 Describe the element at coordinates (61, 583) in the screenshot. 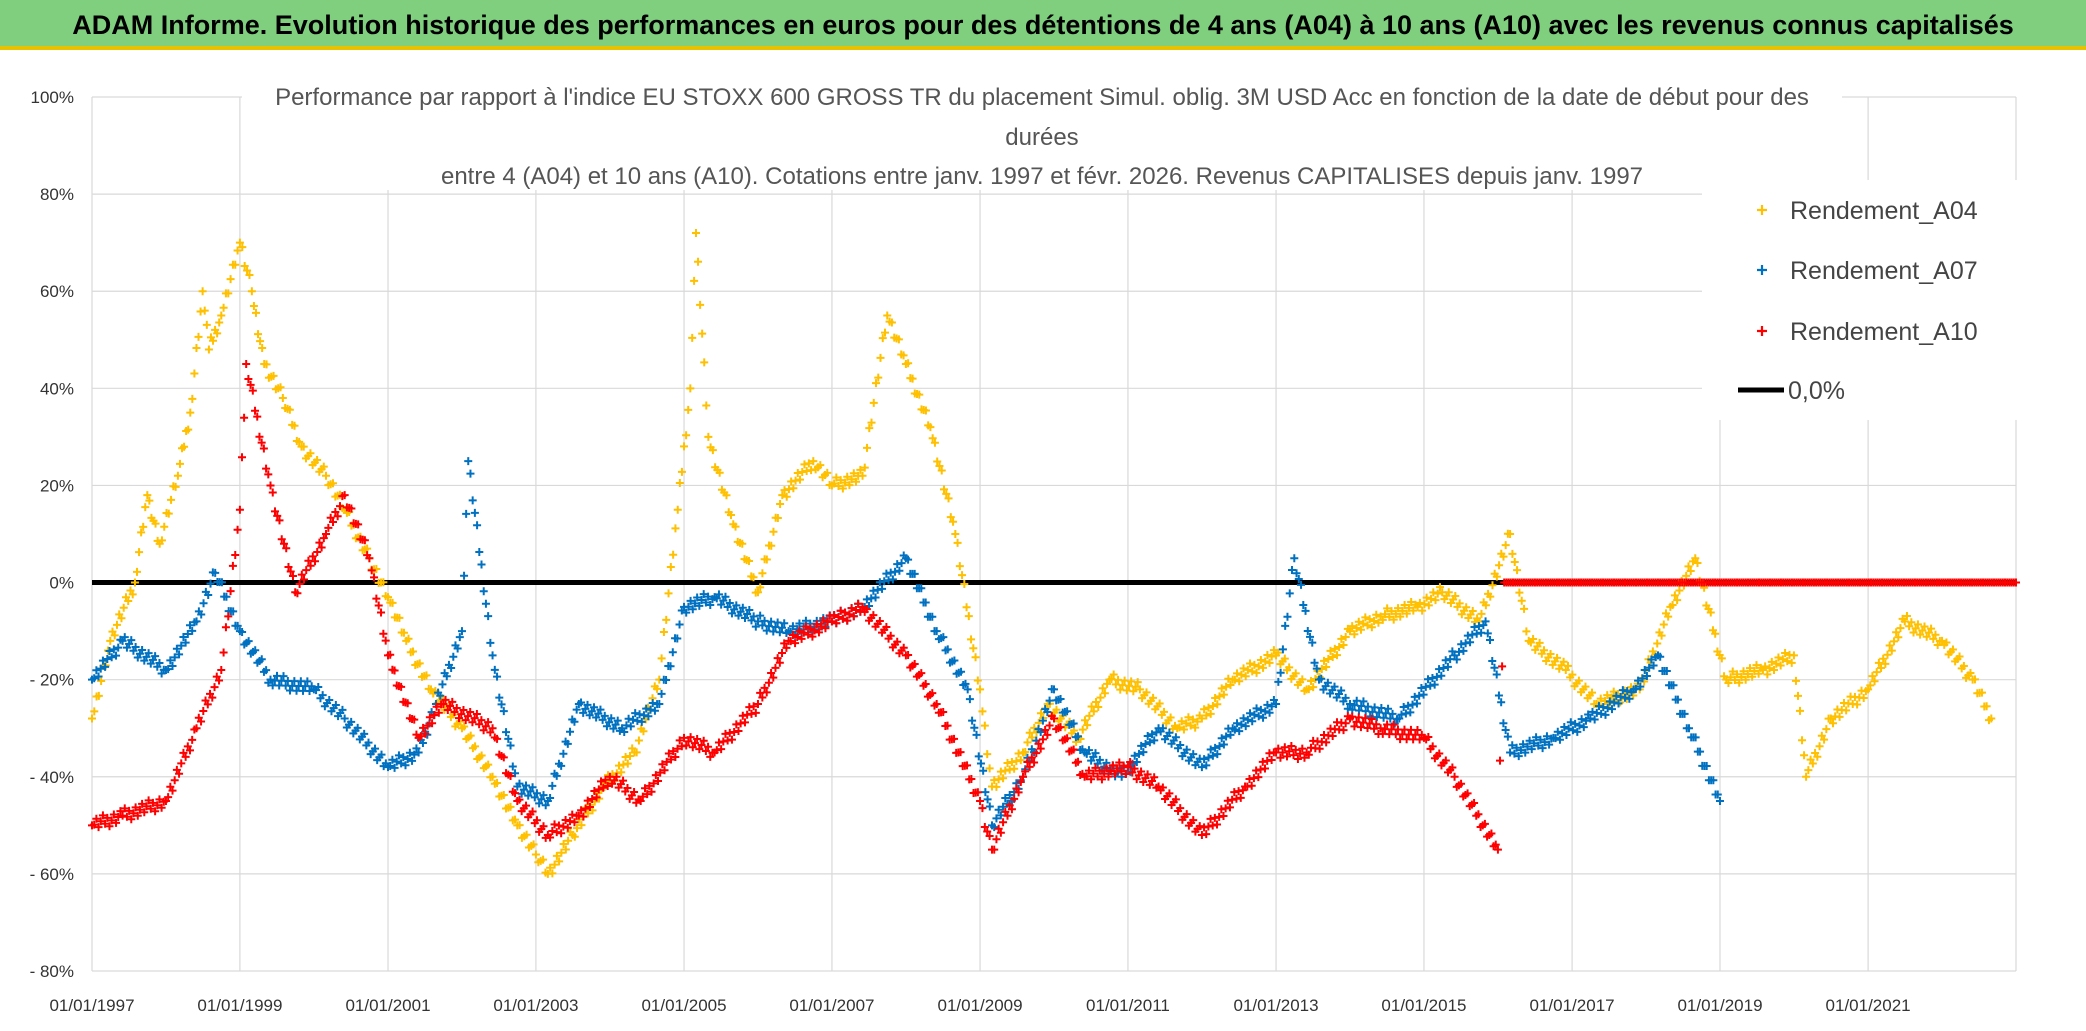

I see `y-tick-label: 0%` at that location.